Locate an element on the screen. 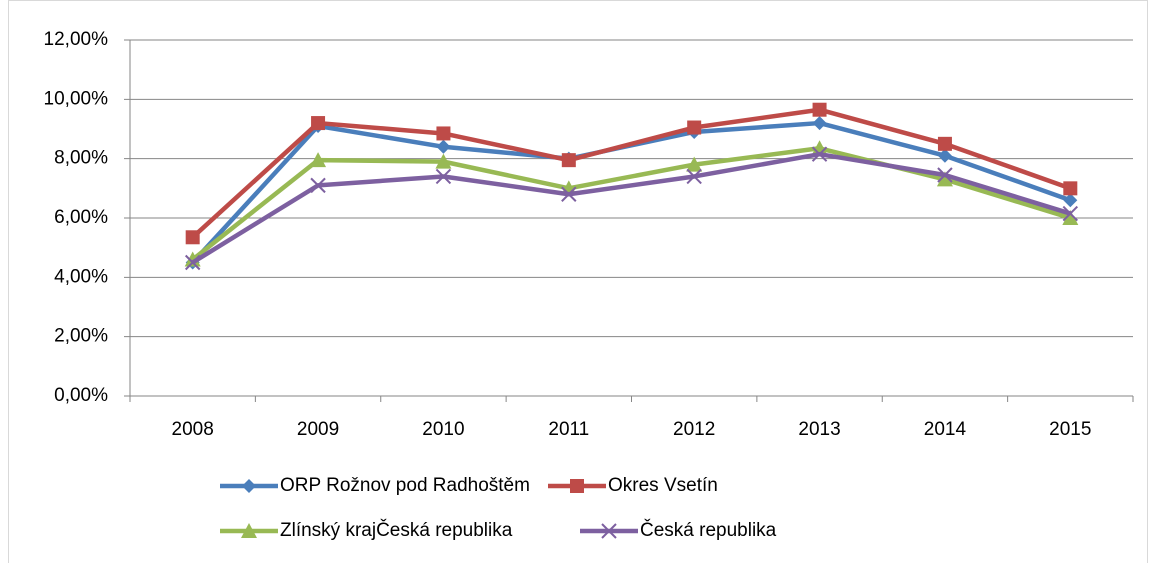  x-tick-label: 2009 is located at coordinates (318, 429).